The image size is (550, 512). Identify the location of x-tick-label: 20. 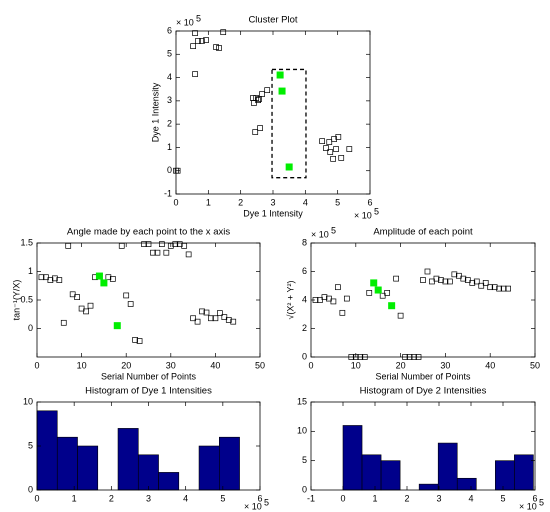
(126, 365).